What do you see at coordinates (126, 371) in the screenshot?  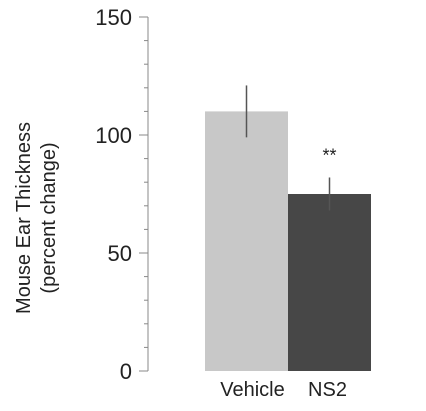 I see `y-tick-label: 0` at bounding box center [126, 371].